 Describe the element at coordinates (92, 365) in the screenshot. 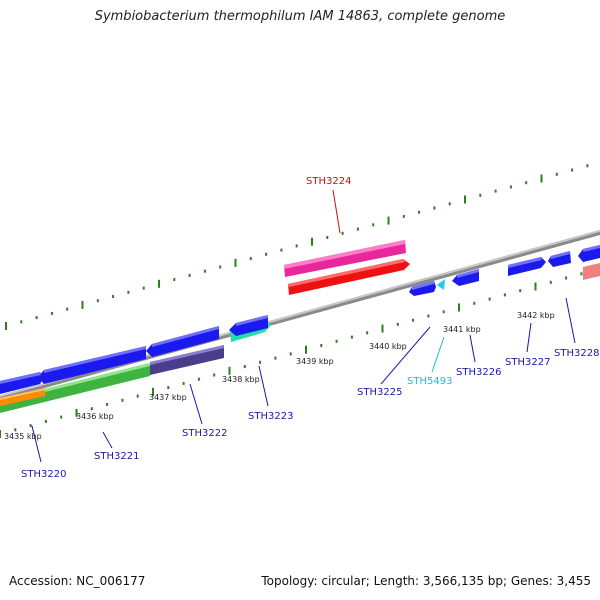

I see `gene-STH3221` at that location.